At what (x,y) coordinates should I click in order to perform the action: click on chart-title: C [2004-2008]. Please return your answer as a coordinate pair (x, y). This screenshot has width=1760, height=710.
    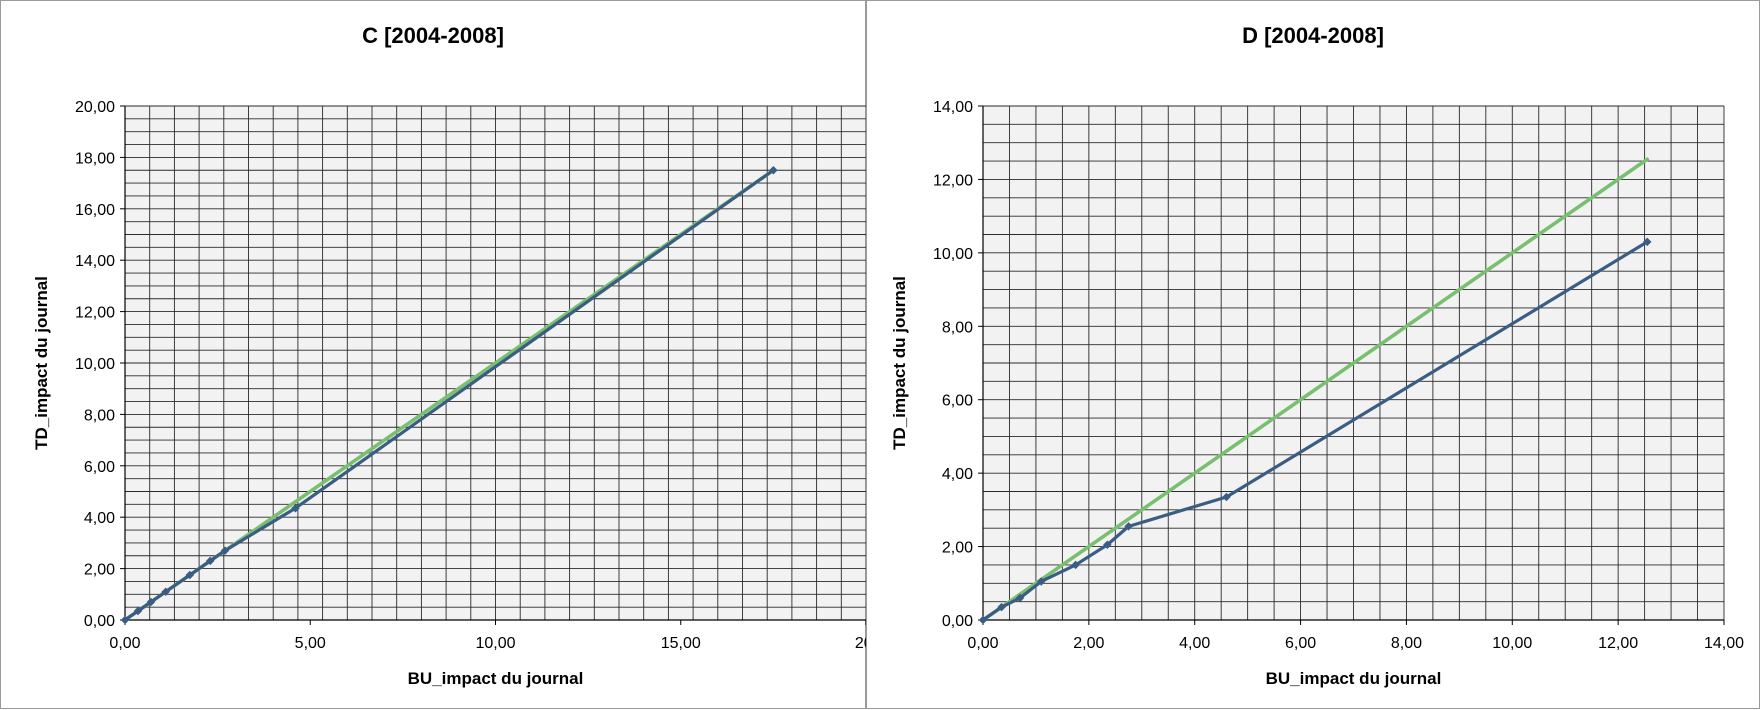
    Looking at the image, I should click on (433, 35).